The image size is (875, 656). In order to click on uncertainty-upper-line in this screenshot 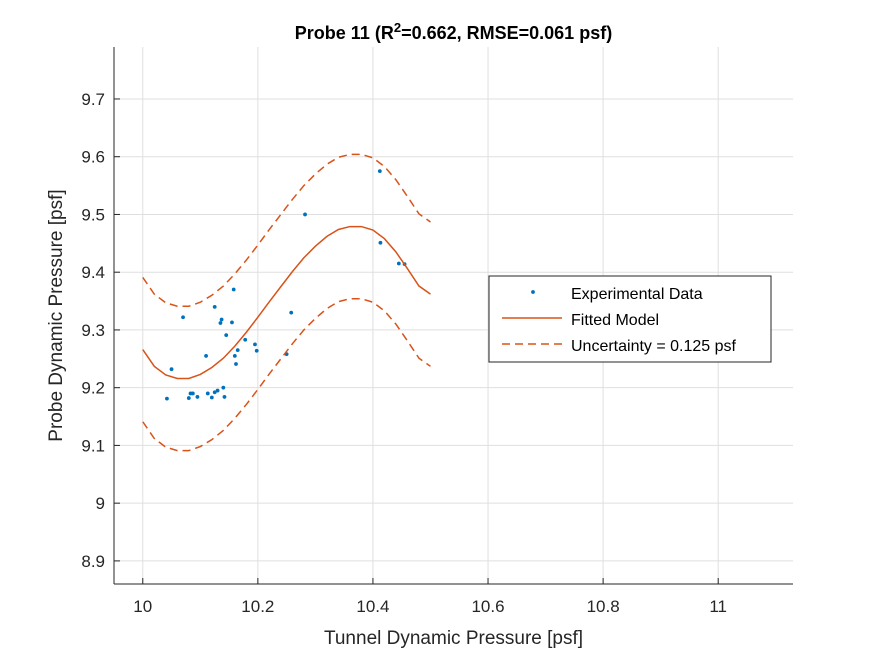, I will do `click(286, 230)`.